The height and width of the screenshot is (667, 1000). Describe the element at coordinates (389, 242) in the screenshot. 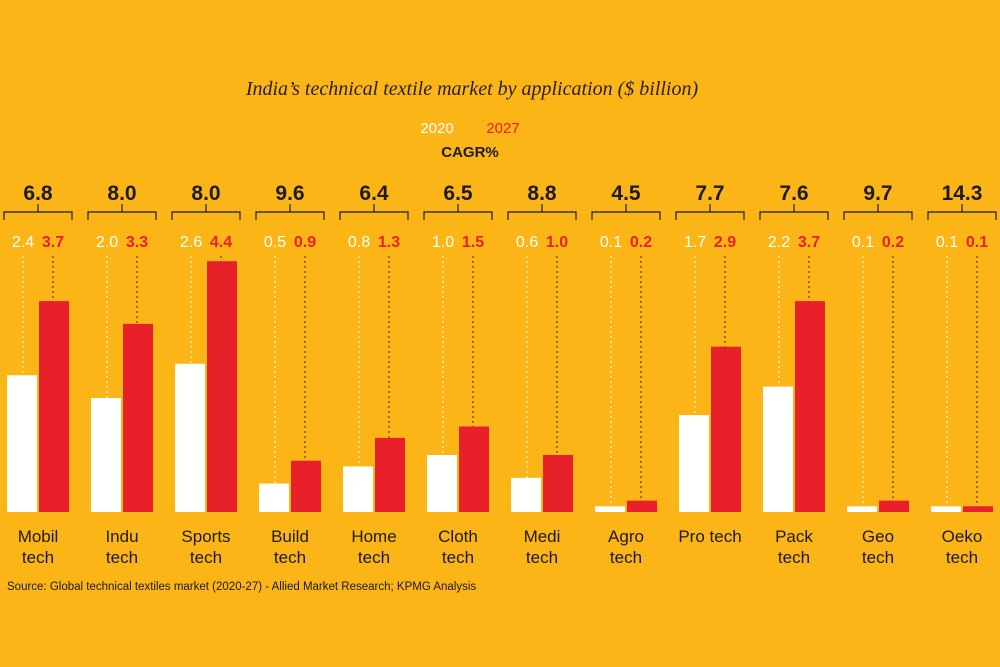

I see `value-label-2027: 1.3` at that location.